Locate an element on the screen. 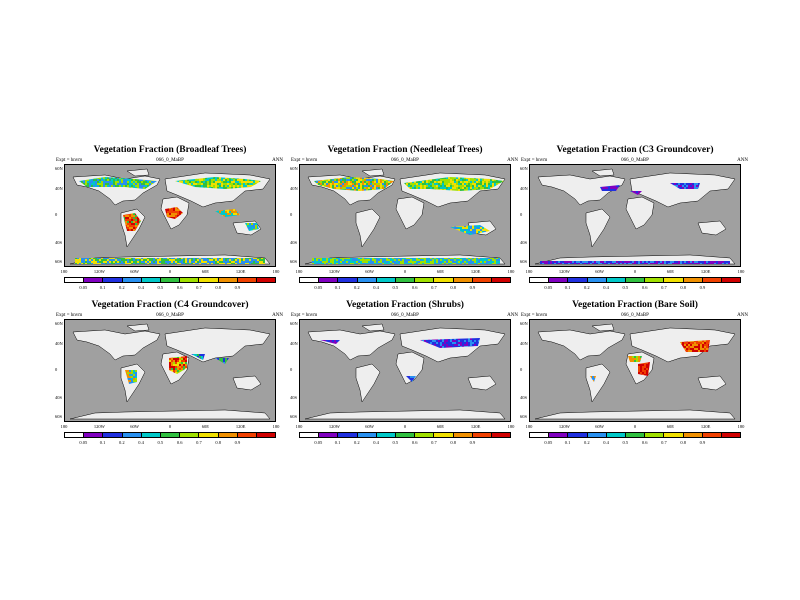  vegetation-map is located at coordinates (170, 370).